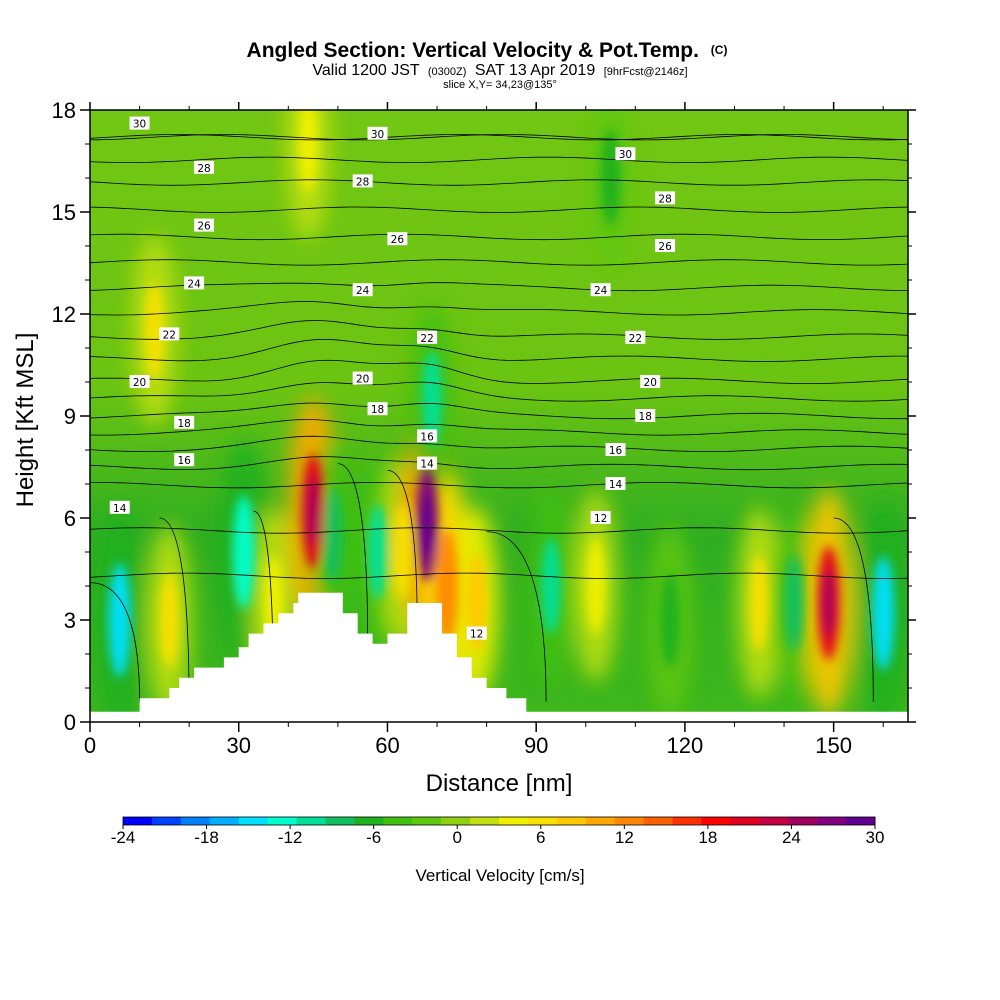 Image resolution: width=1000 pixels, height=1000 pixels. Describe the element at coordinates (184, 422) in the screenshot. I see `contour-label: 18` at that location.